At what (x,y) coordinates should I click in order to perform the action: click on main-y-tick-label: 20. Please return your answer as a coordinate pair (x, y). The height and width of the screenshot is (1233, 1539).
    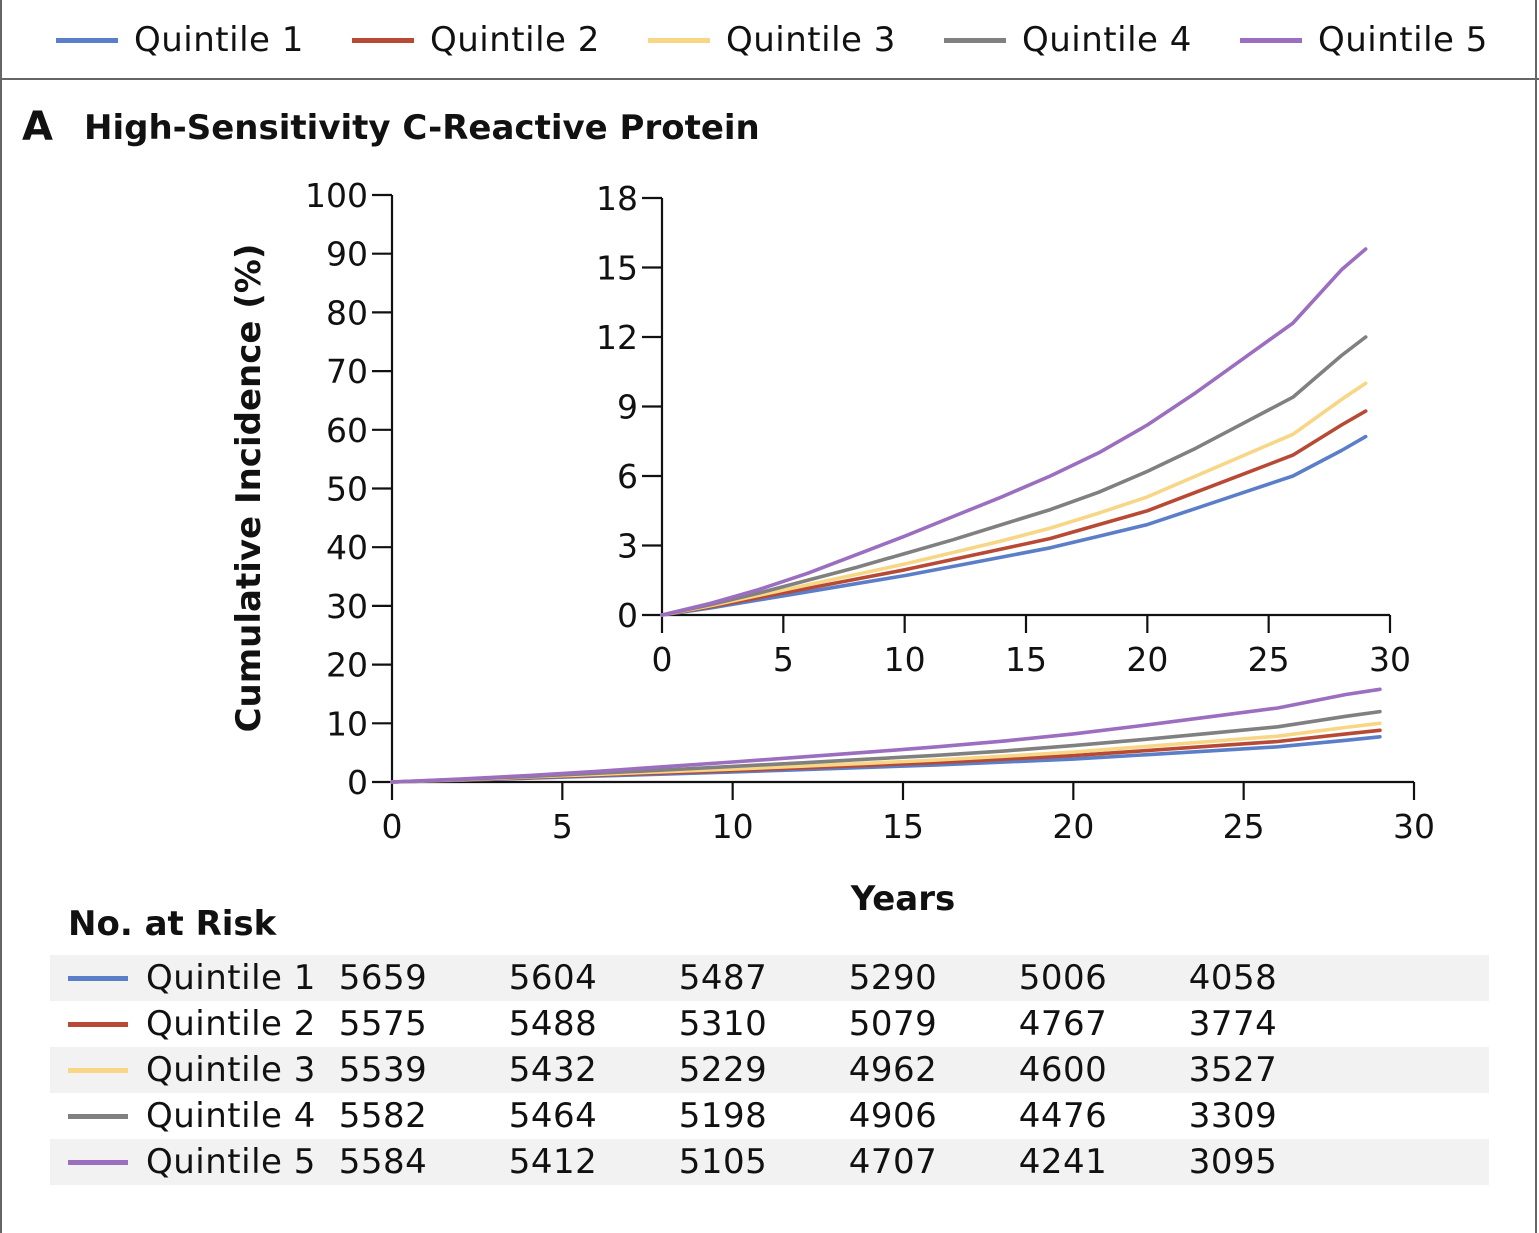
    Looking at the image, I should click on (347, 665).